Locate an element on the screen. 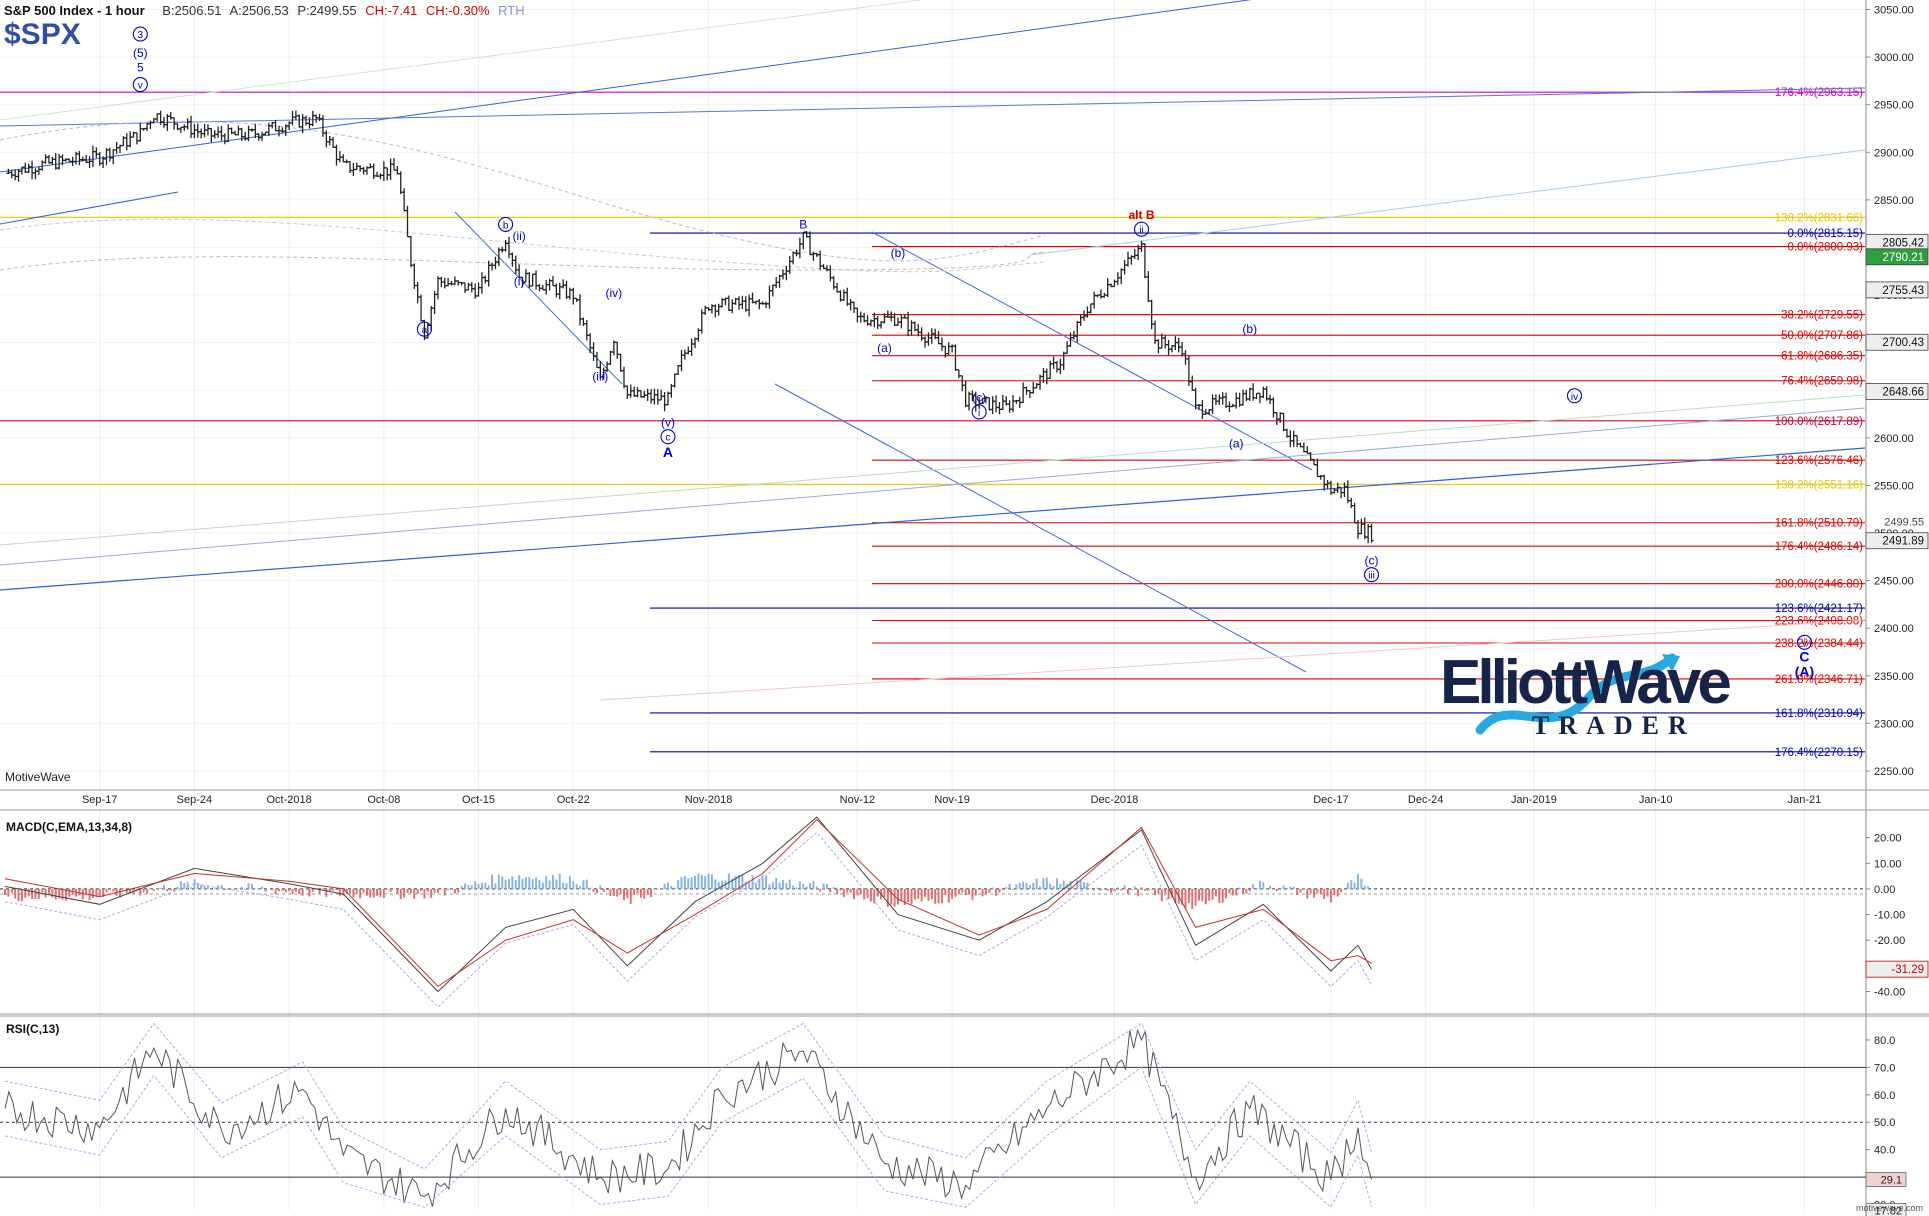 This screenshot has width=1929, height=1216. moving-average-line is located at coordinates (523, 261).